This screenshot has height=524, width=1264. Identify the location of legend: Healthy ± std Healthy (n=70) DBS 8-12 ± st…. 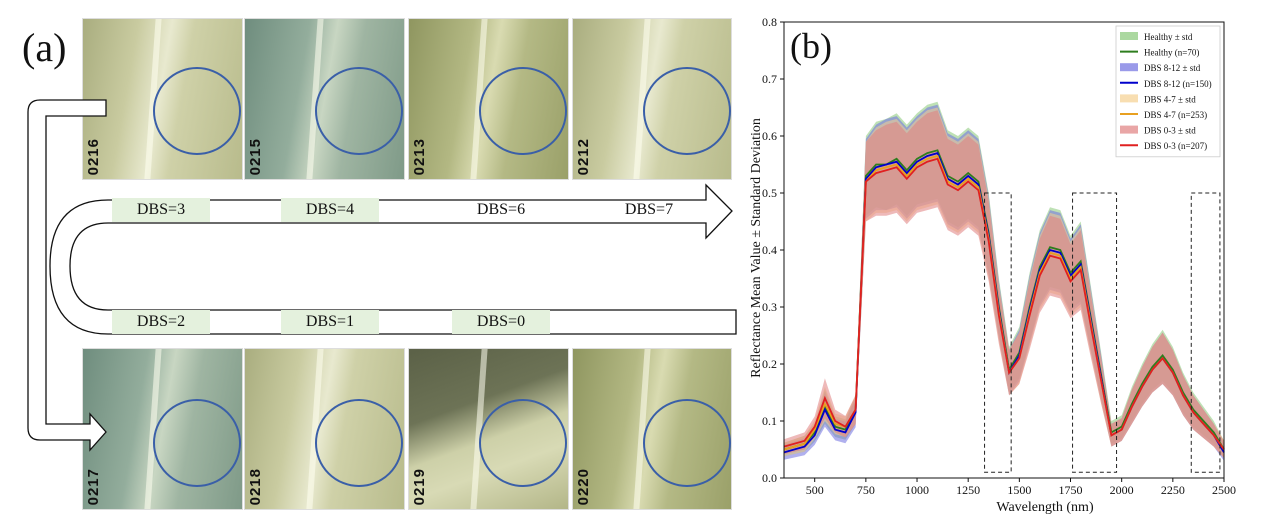
(1168, 91).